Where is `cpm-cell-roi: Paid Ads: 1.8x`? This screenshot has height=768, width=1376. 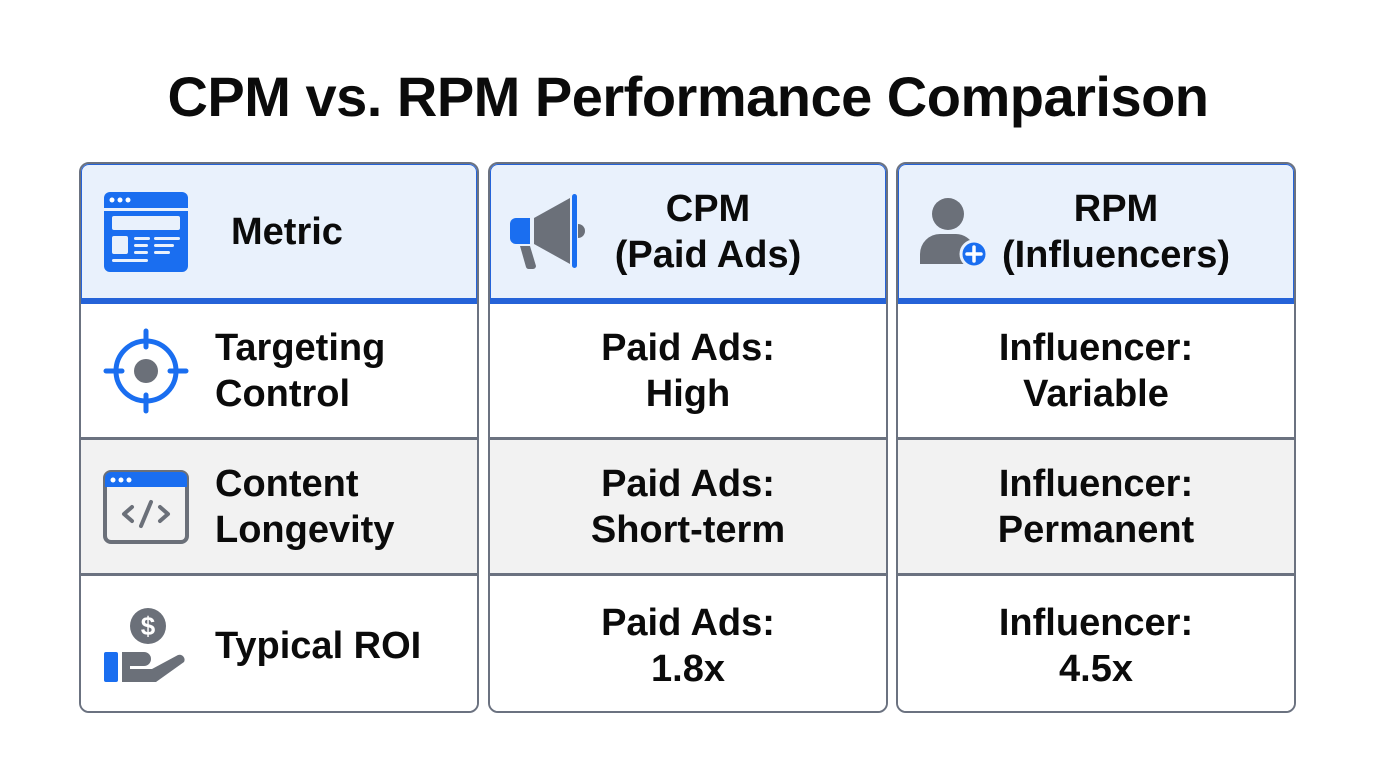 cpm-cell-roi: Paid Ads: 1.8x is located at coordinates (688, 643).